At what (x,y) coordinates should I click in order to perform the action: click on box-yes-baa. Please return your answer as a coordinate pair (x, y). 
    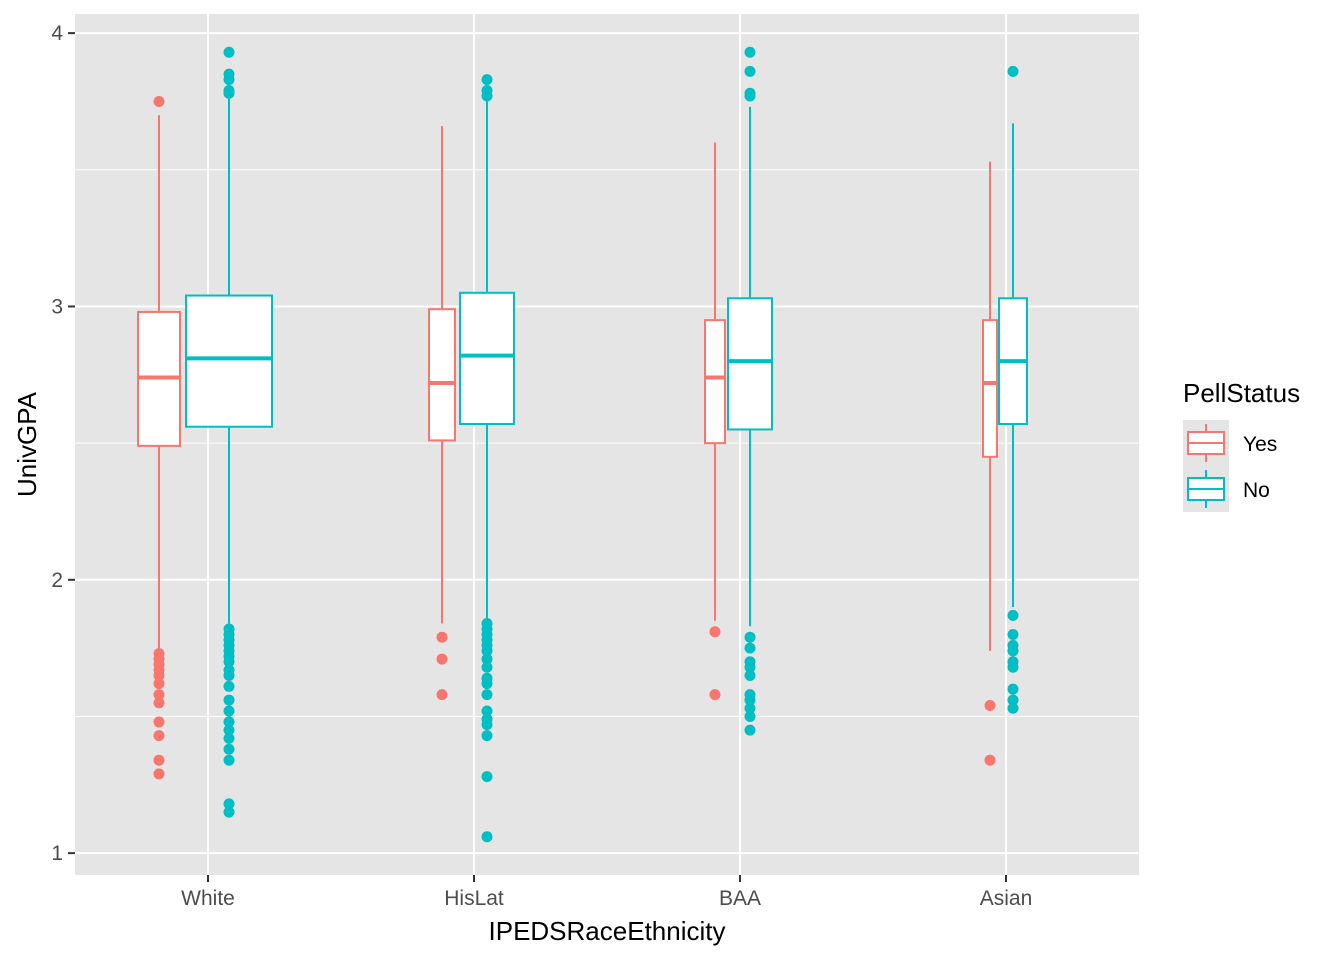
    Looking at the image, I should click on (715, 421).